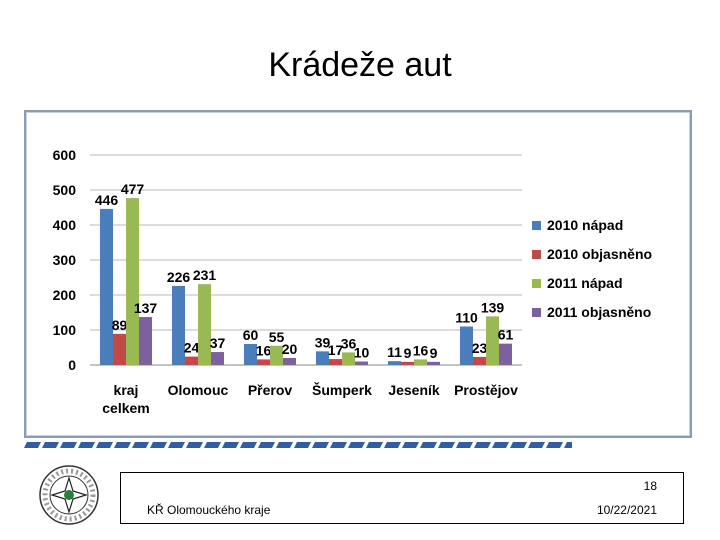 The height and width of the screenshot is (540, 720). What do you see at coordinates (599, 254) in the screenshot?
I see `legend-label: 2010 objasněno` at bounding box center [599, 254].